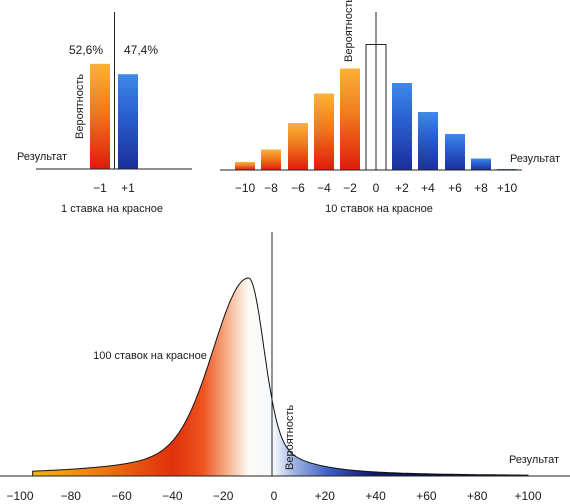  Describe the element at coordinates (481, 188) in the screenshot. I see `c2-tick-label: +8` at that location.